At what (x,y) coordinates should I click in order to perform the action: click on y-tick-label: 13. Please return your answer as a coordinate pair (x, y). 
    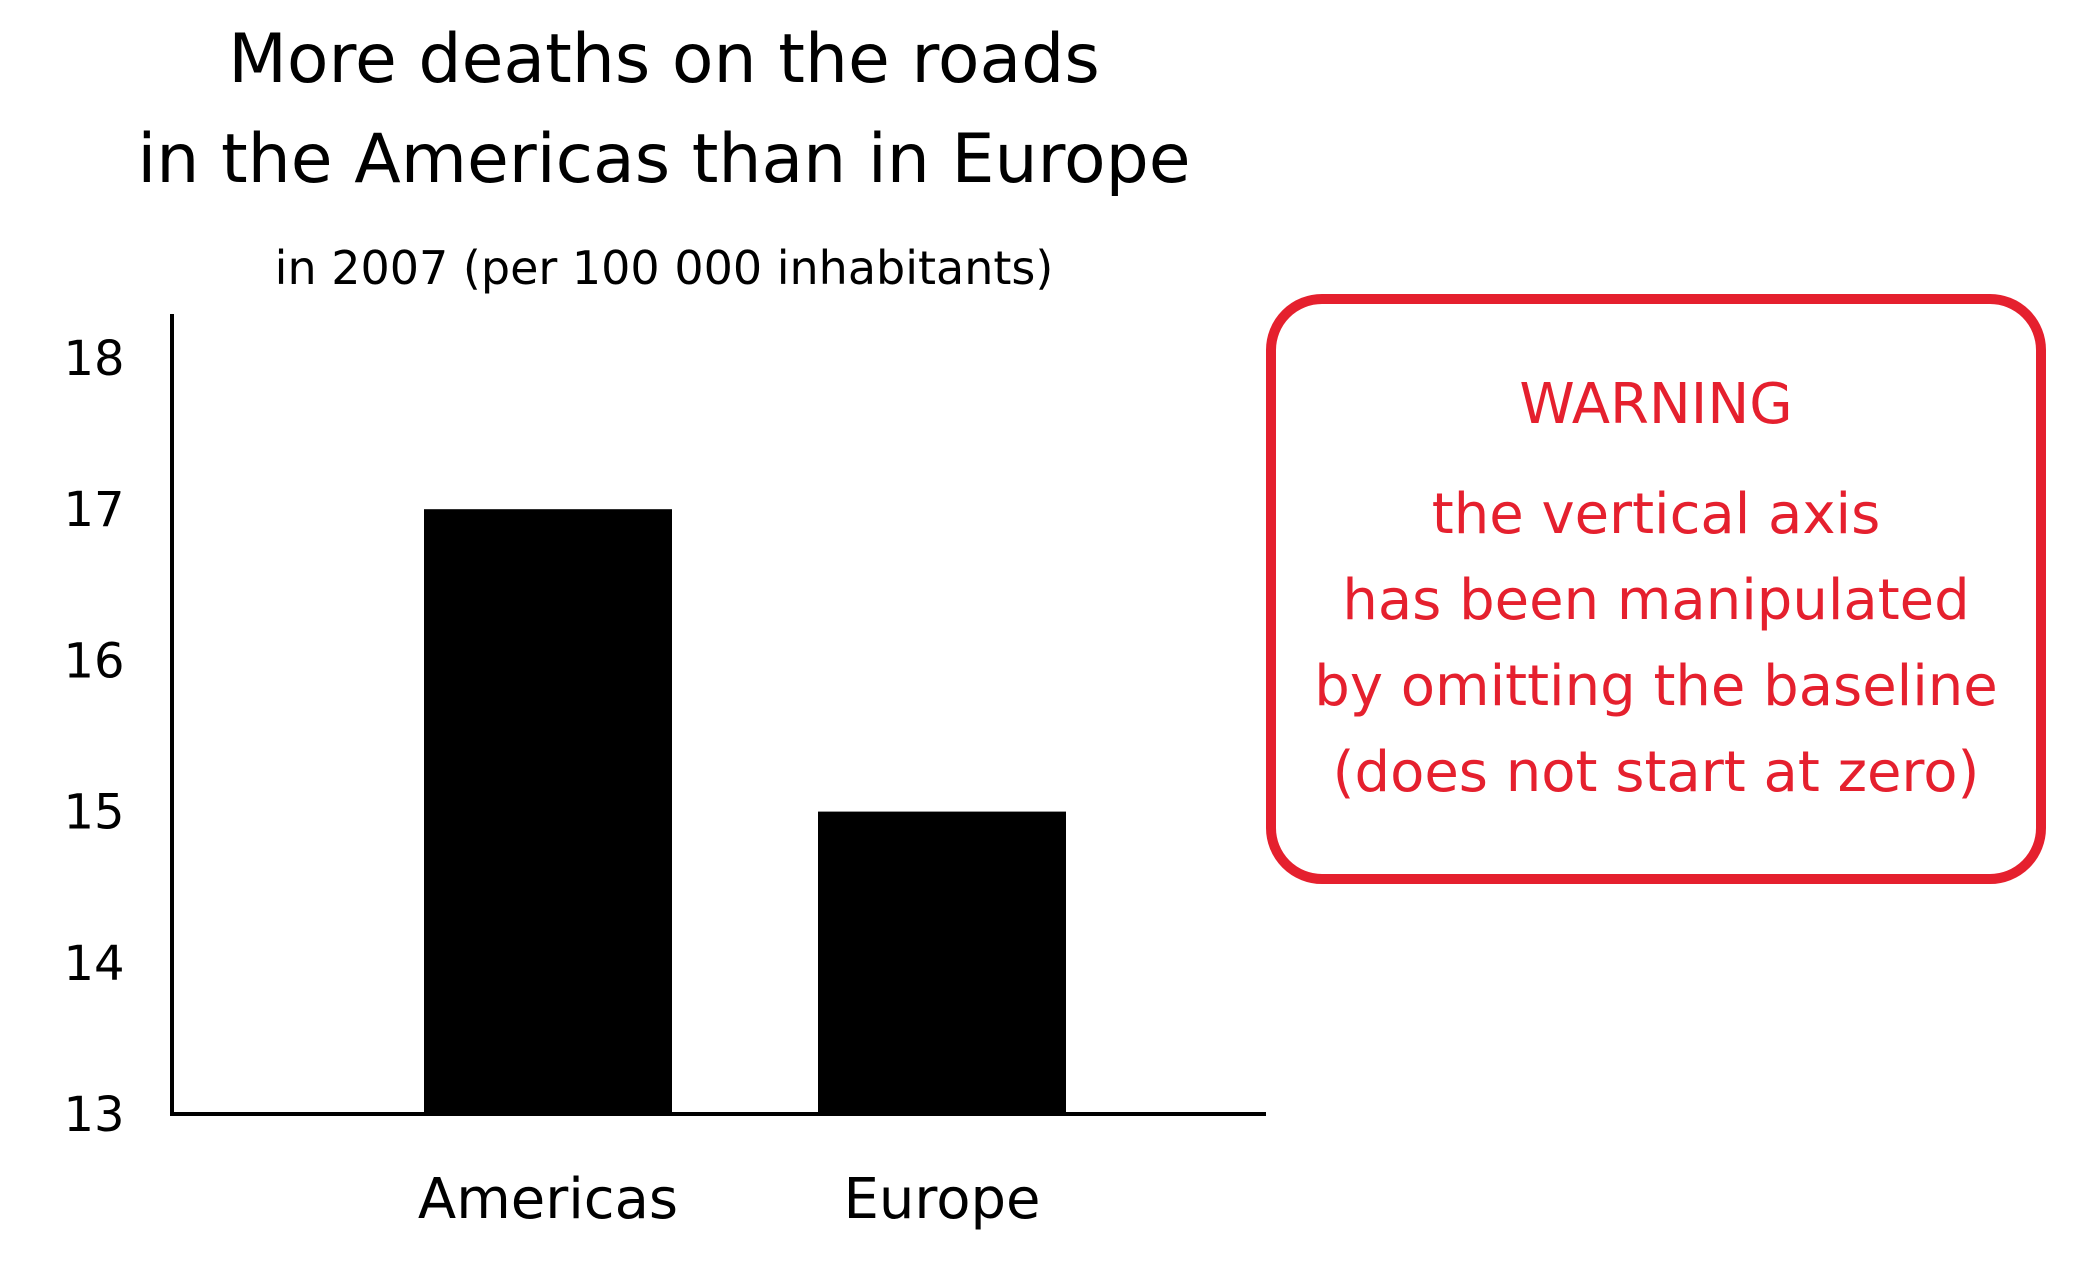
    Looking at the image, I should click on (93, 1115).